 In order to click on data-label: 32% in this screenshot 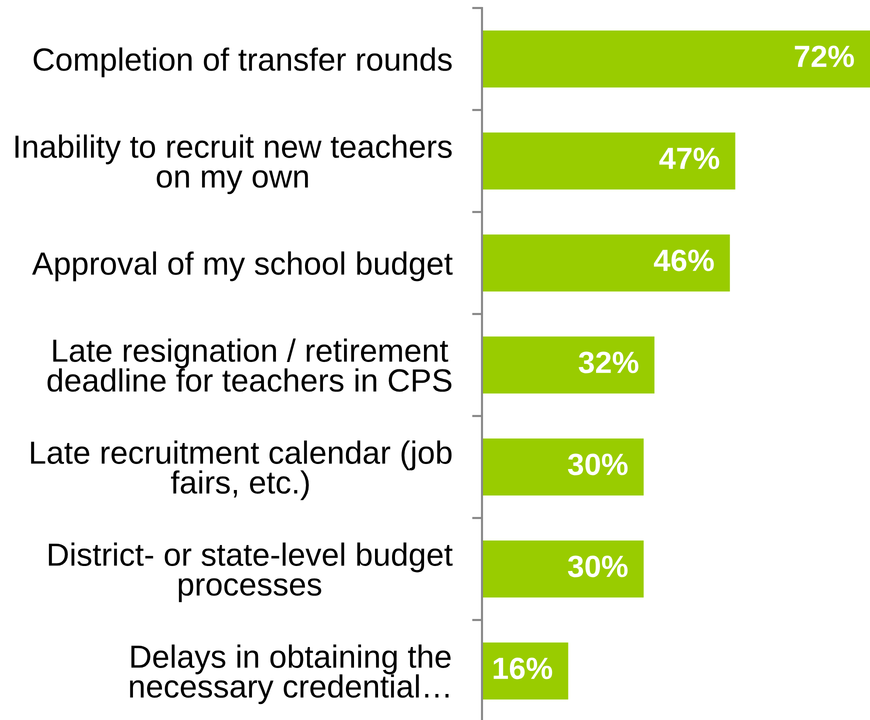, I will do `click(608, 363)`.